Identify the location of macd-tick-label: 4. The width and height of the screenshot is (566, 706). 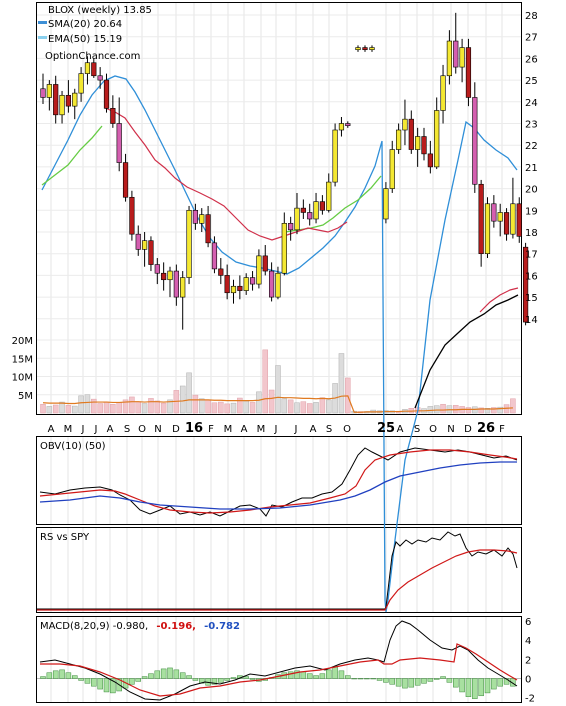
(528, 641).